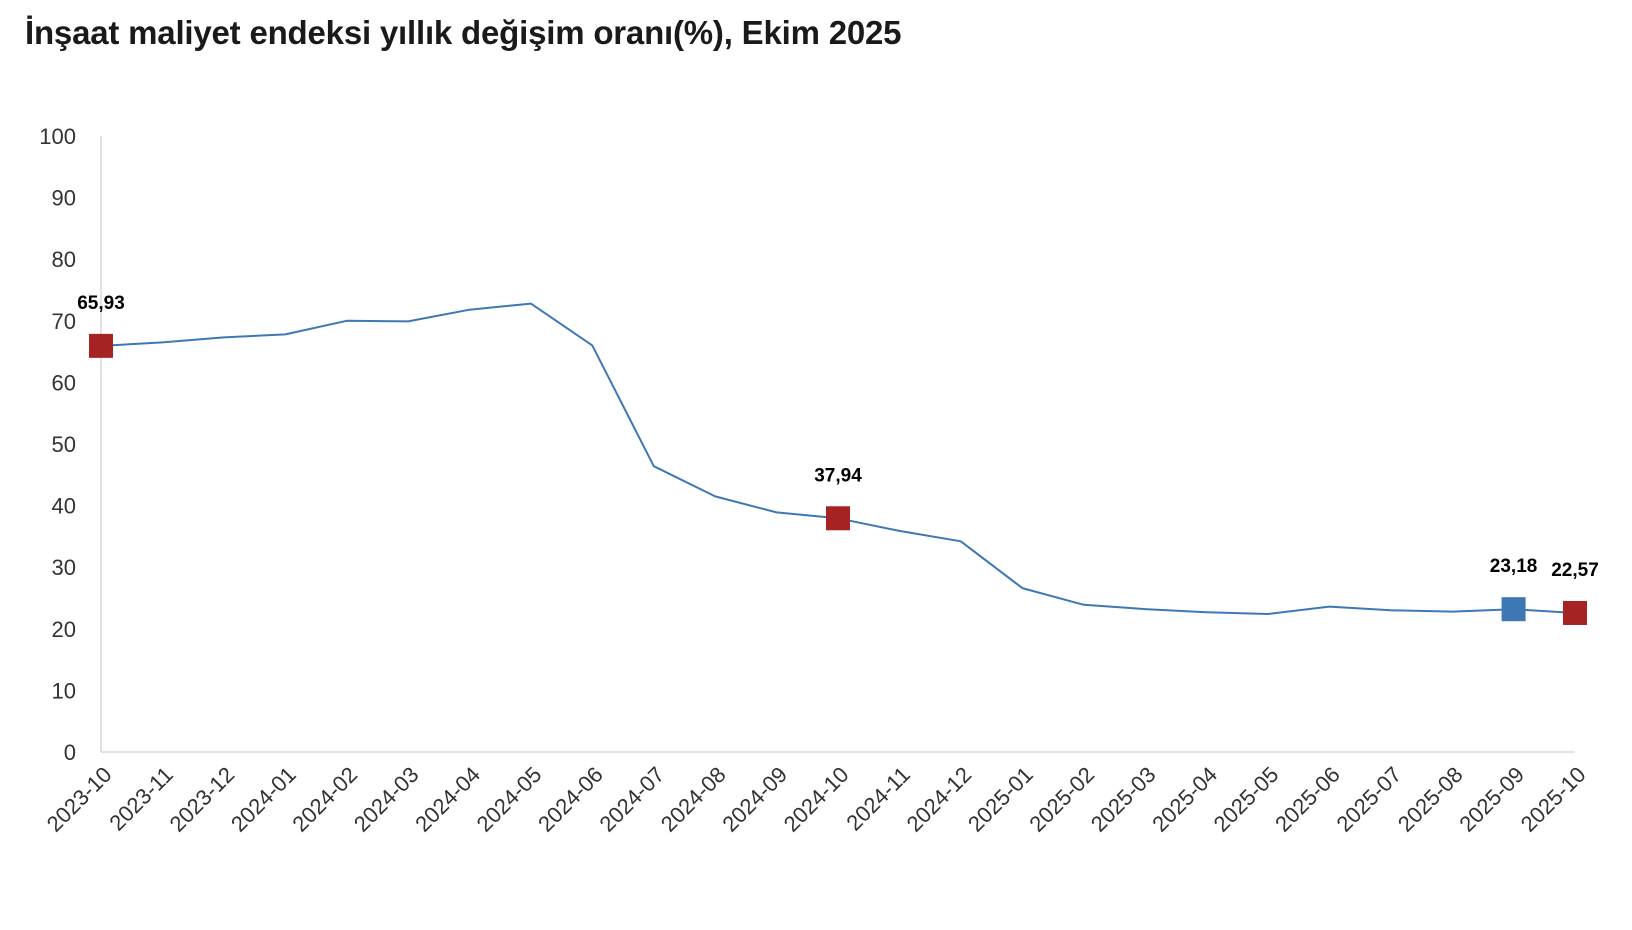 Image resolution: width=1632 pixels, height=930 pixels. What do you see at coordinates (64, 506) in the screenshot?
I see `y-tick-label: 40` at bounding box center [64, 506].